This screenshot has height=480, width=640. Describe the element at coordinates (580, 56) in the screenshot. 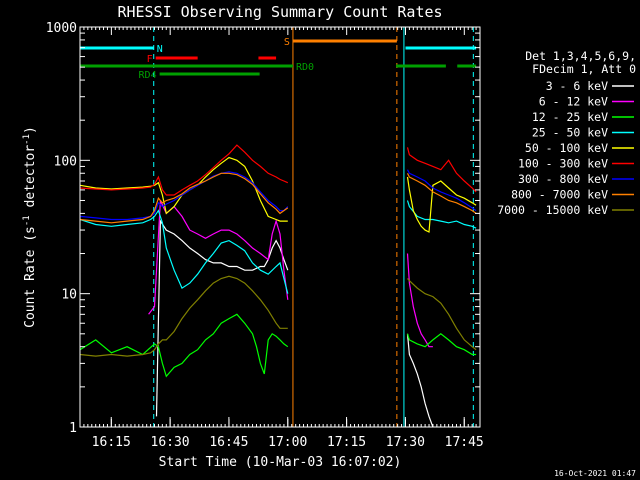

I see `legend-header-0: Det 1,3,4,5,6,9,` at that location.